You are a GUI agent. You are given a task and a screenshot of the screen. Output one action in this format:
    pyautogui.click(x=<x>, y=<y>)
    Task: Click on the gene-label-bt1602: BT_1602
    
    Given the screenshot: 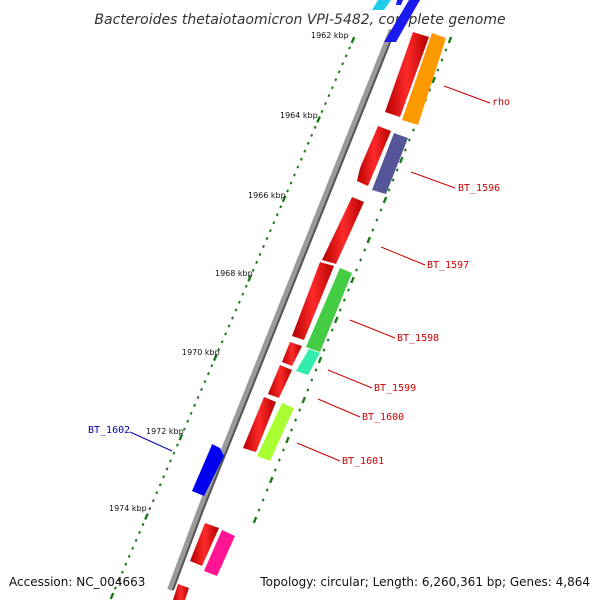 What is the action you would take?
    pyautogui.click(x=109, y=430)
    